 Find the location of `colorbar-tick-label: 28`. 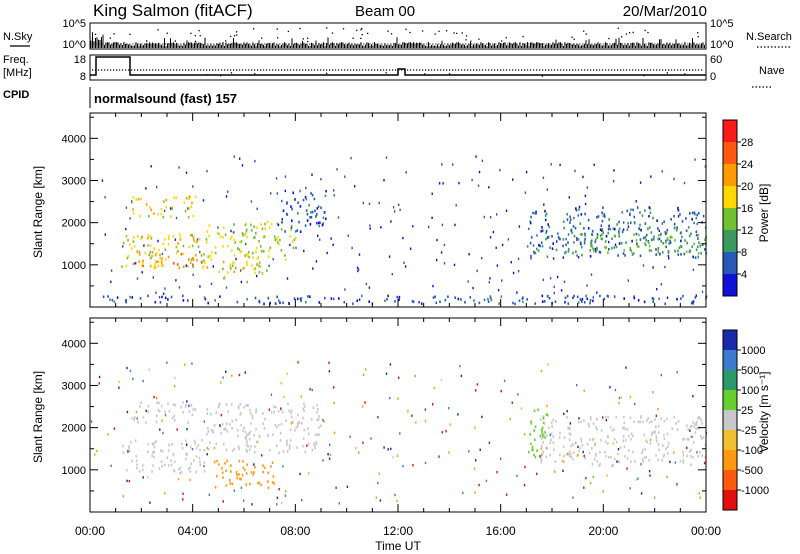

colorbar-tick-label: 28 is located at coordinates (747, 143).